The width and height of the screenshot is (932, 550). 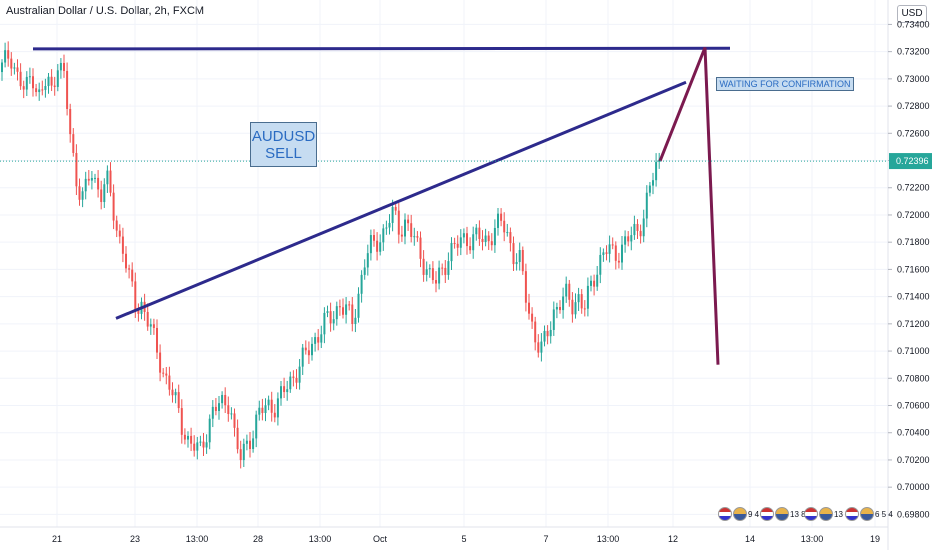 I want to click on x-tick-label: 13:00, so click(x=608, y=539).